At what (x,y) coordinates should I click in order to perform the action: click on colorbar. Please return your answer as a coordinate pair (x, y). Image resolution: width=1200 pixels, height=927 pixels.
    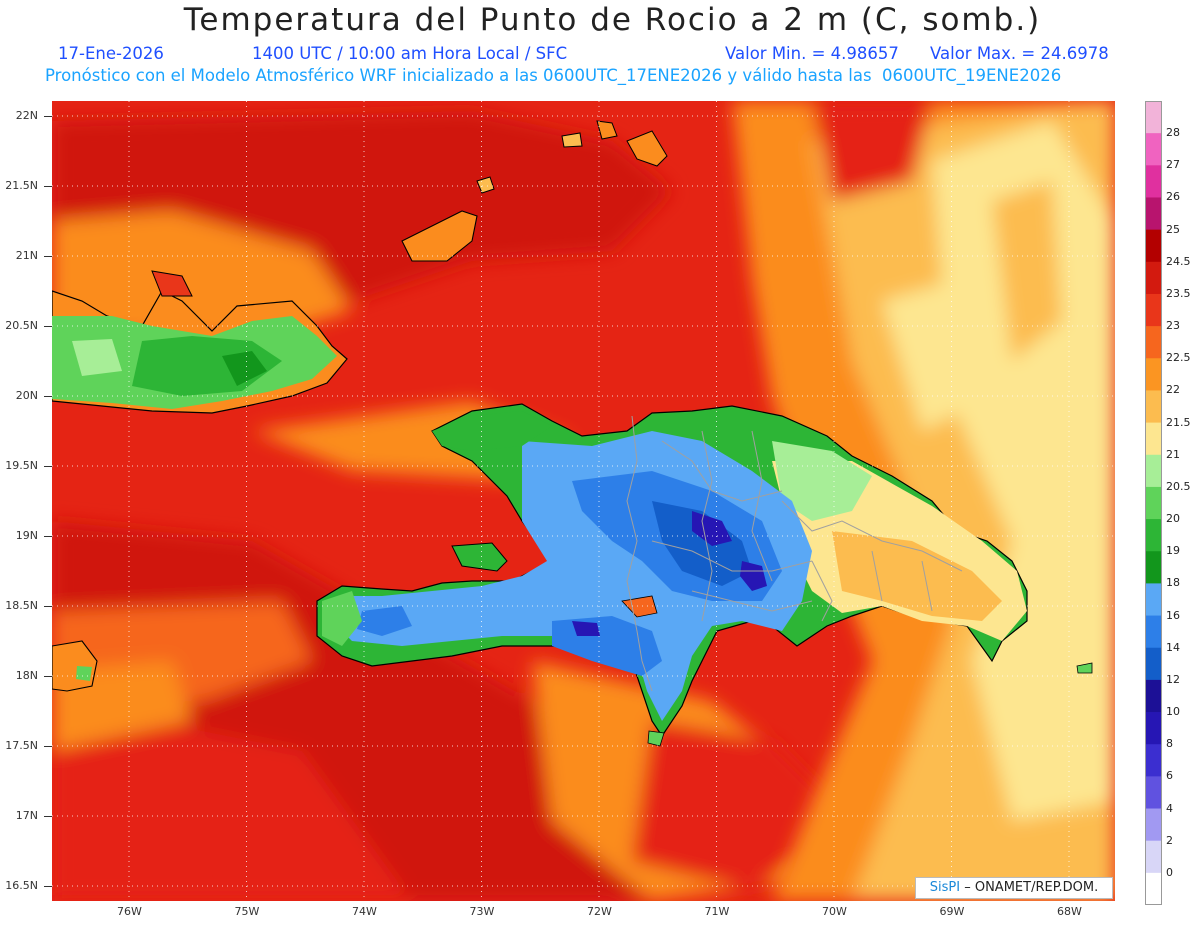
    Looking at the image, I should click on (1153, 503).